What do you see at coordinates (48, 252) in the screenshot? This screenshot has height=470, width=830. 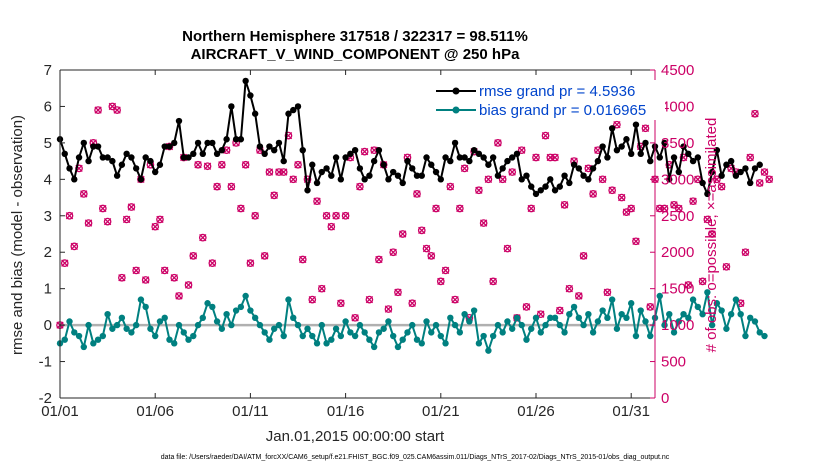 I see `y-left-tick-label: 2` at bounding box center [48, 252].